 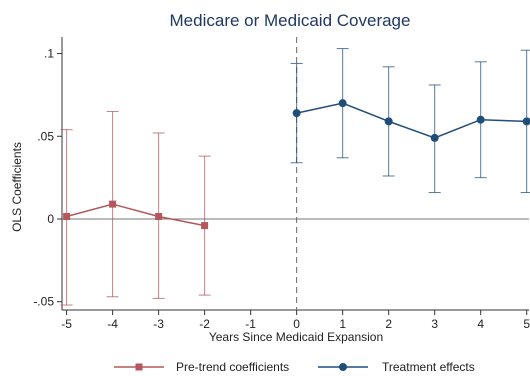 What do you see at coordinates (296, 337) in the screenshot?
I see `x-axis-label: Years Since Medicaid Expansion` at bounding box center [296, 337].